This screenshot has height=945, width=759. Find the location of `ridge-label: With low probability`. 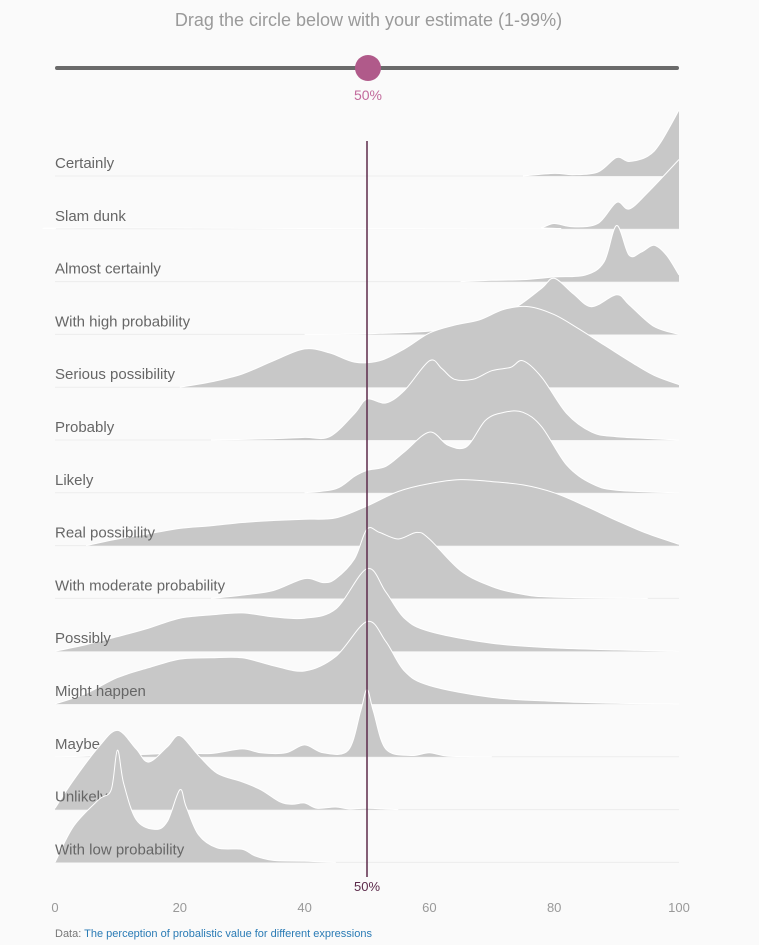

ridge-label: With low probability is located at coordinates (120, 849).